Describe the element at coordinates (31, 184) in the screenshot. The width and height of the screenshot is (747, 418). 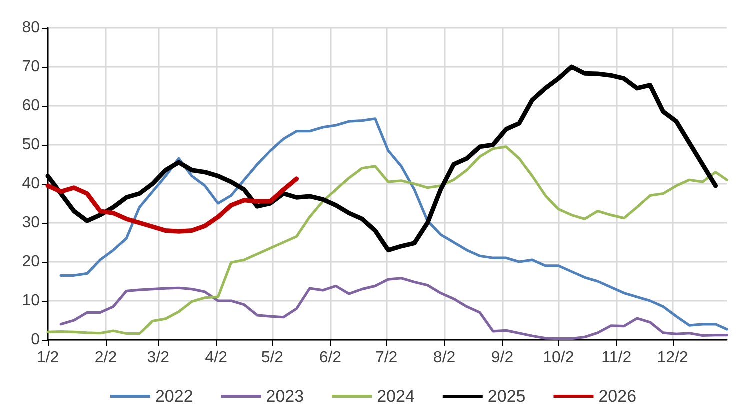
I see `y-tick-label: 40` at that location.